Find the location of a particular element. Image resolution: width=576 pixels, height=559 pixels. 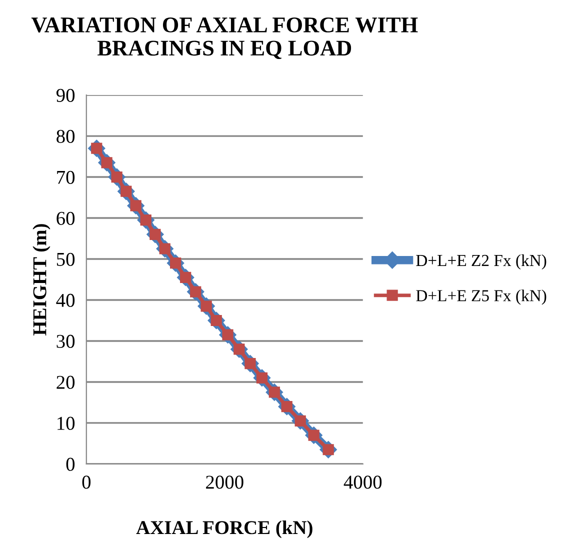

y-tick-label: 30 is located at coordinates (65, 341).